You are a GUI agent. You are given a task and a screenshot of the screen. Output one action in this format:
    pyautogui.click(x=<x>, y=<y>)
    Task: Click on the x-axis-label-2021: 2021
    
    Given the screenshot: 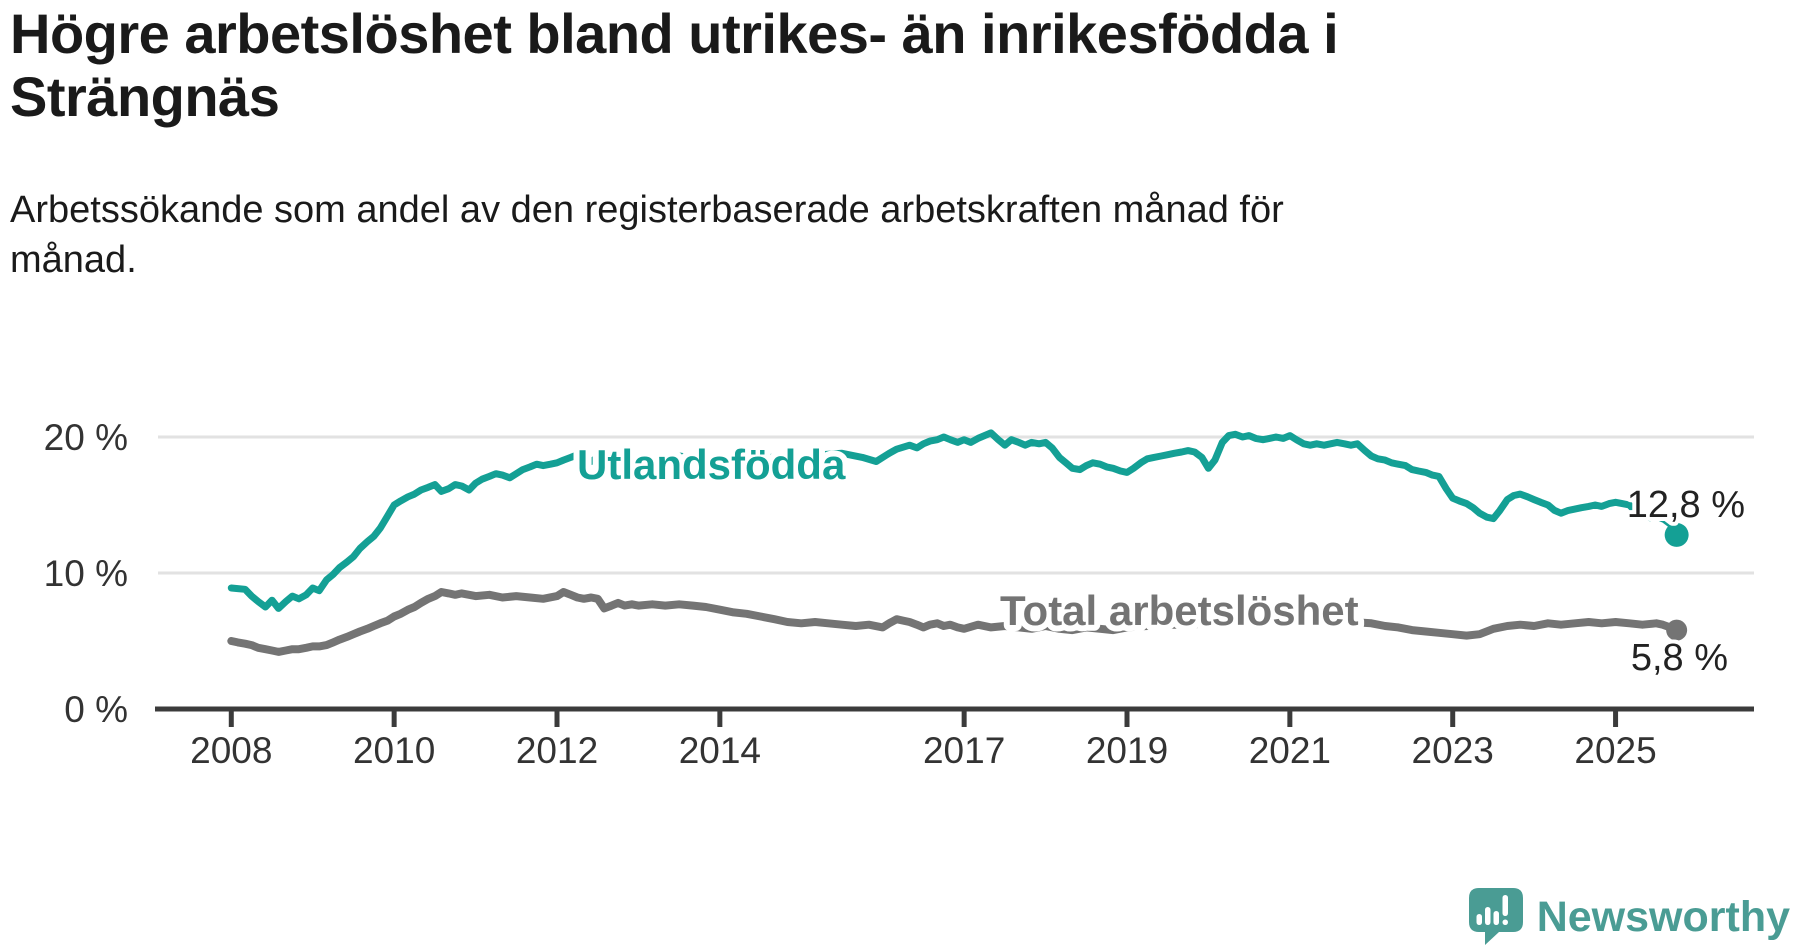 What is the action you would take?
    pyautogui.click(x=1290, y=750)
    